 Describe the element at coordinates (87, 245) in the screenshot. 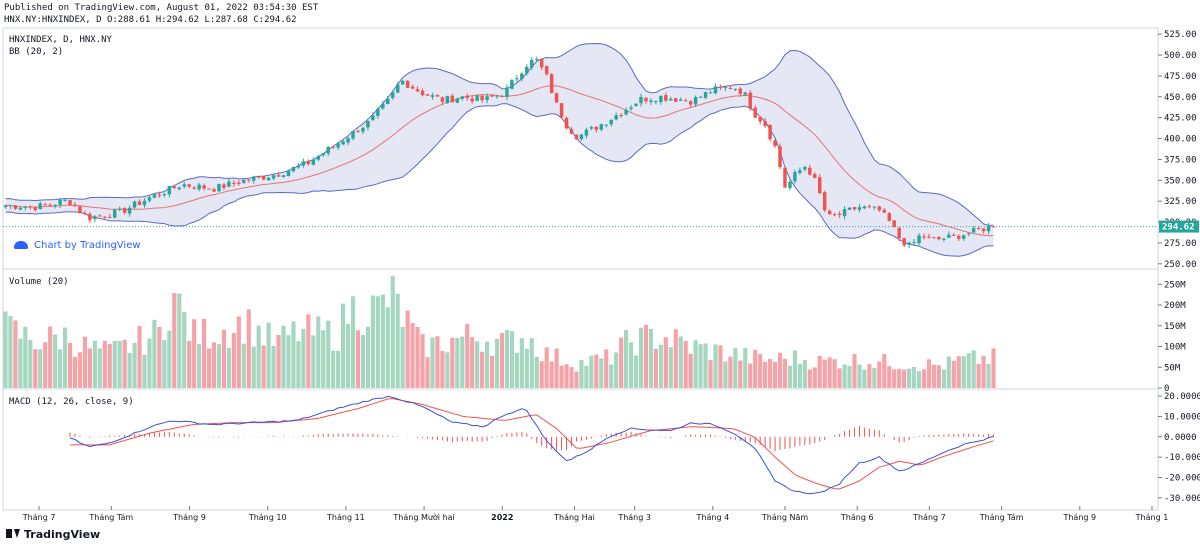

I see `watermark-label: Chart by TradingView` at that location.